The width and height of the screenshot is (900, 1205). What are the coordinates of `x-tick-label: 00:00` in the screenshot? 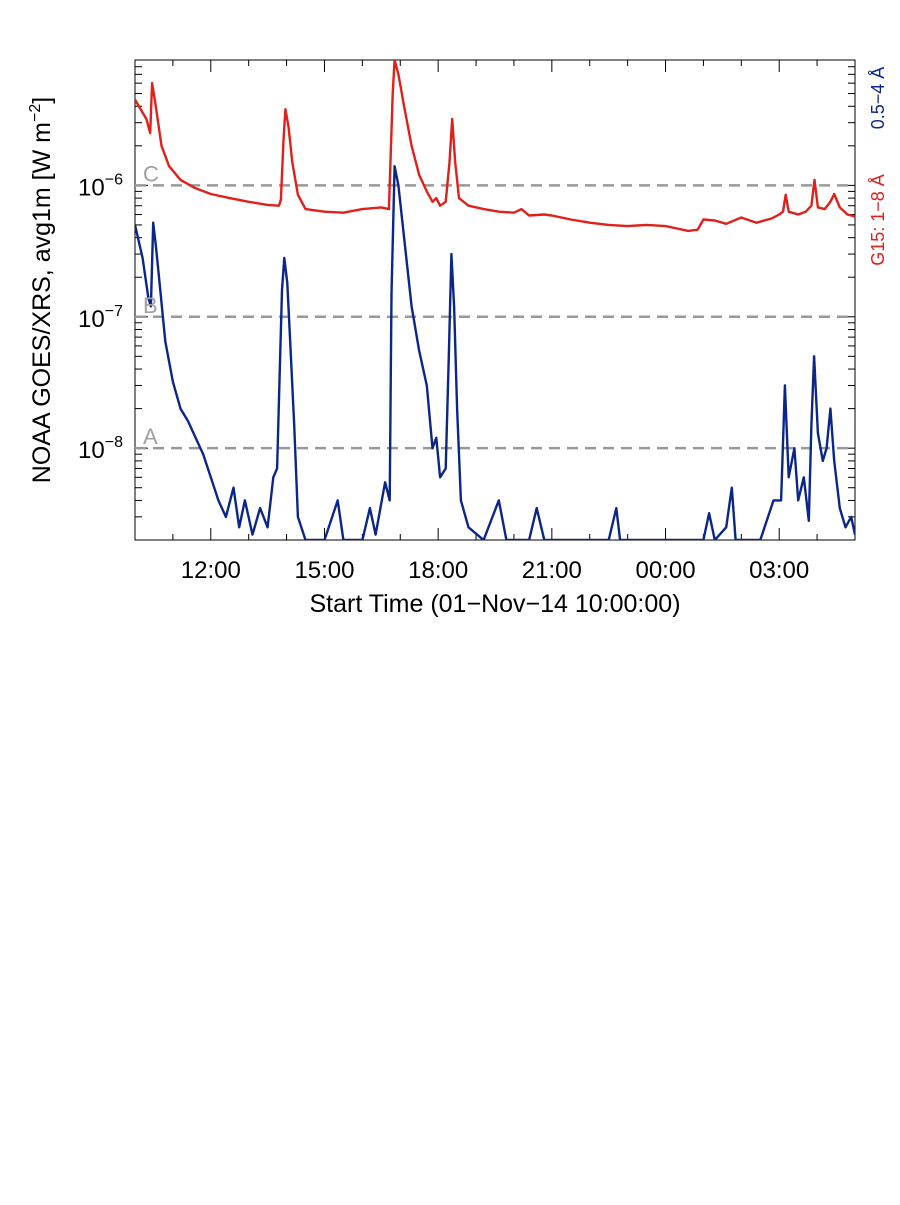 It's located at (665, 570).